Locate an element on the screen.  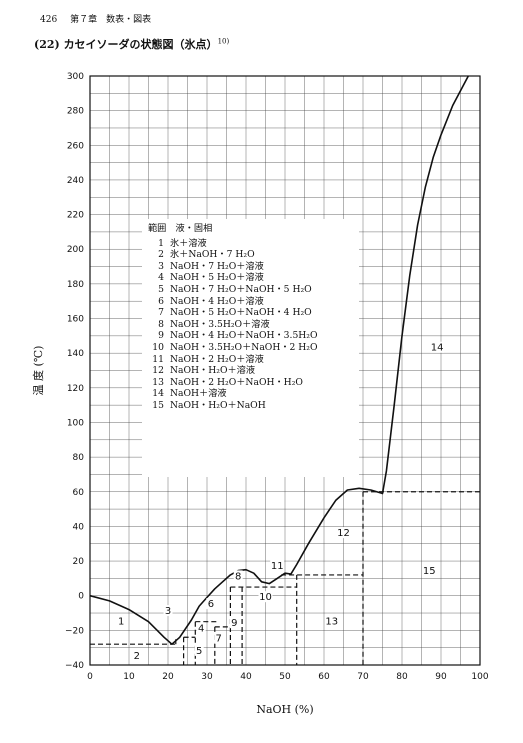
y-tick-label: 280 is located at coordinates (75, 112).